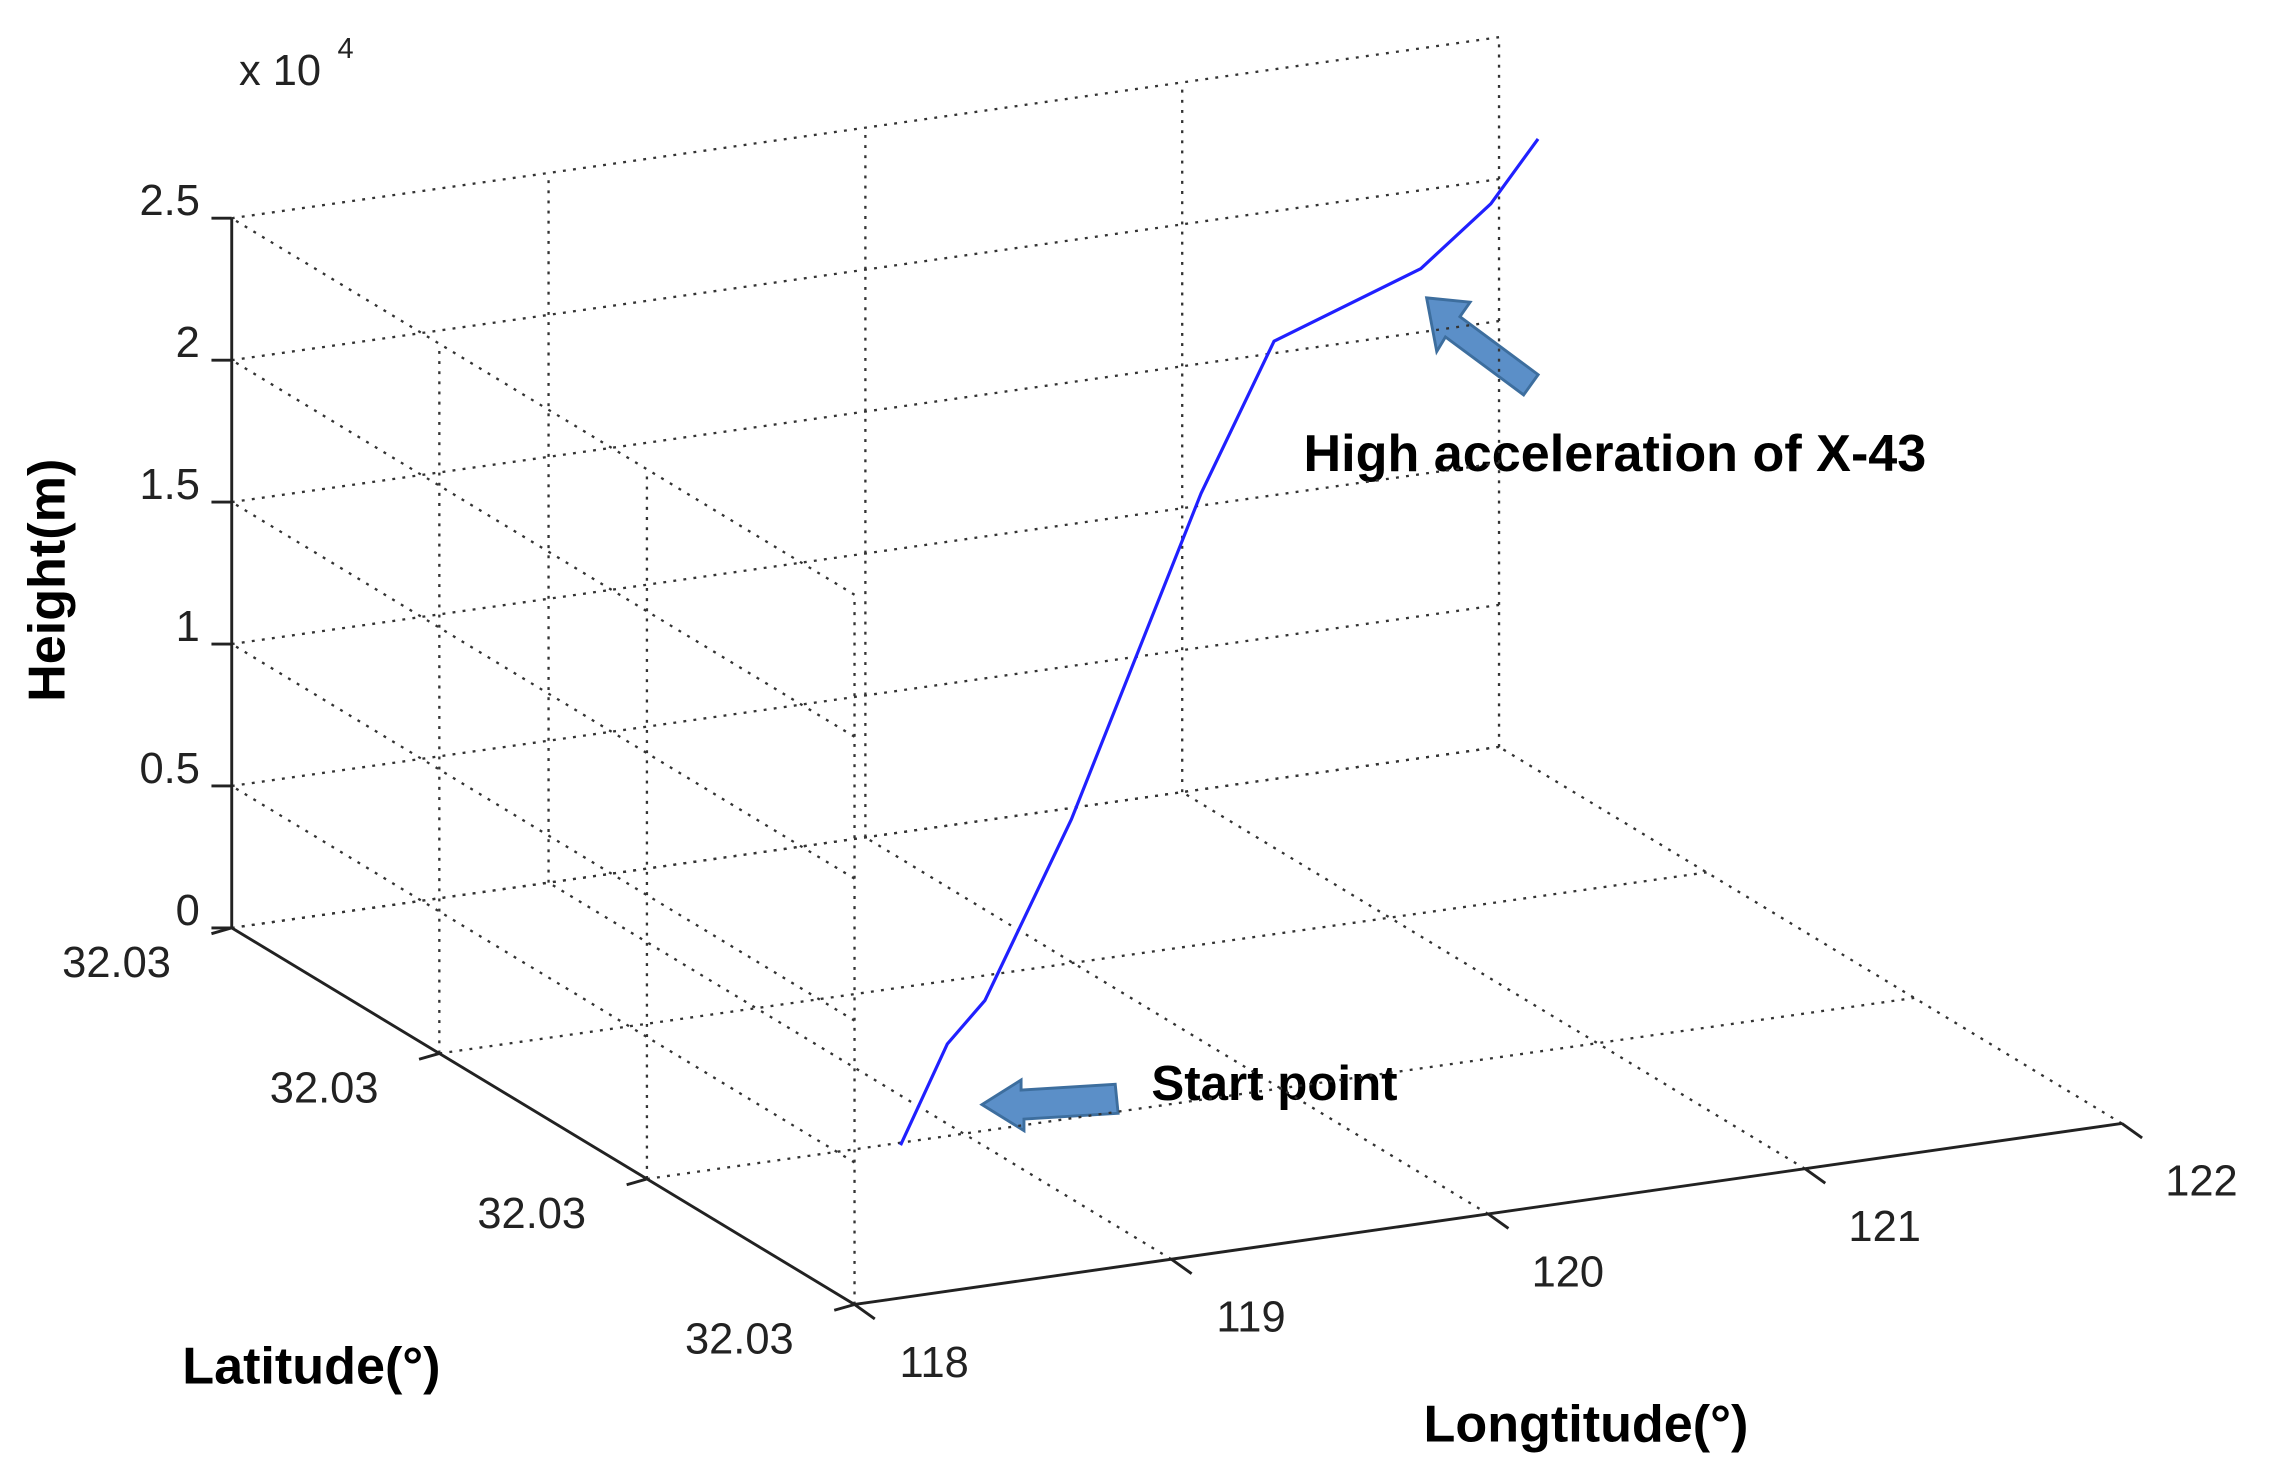 This screenshot has height=1472, width=2271. What do you see at coordinates (1586, 1424) in the screenshot?
I see `x-axis-label: Longtitude(°)` at bounding box center [1586, 1424].